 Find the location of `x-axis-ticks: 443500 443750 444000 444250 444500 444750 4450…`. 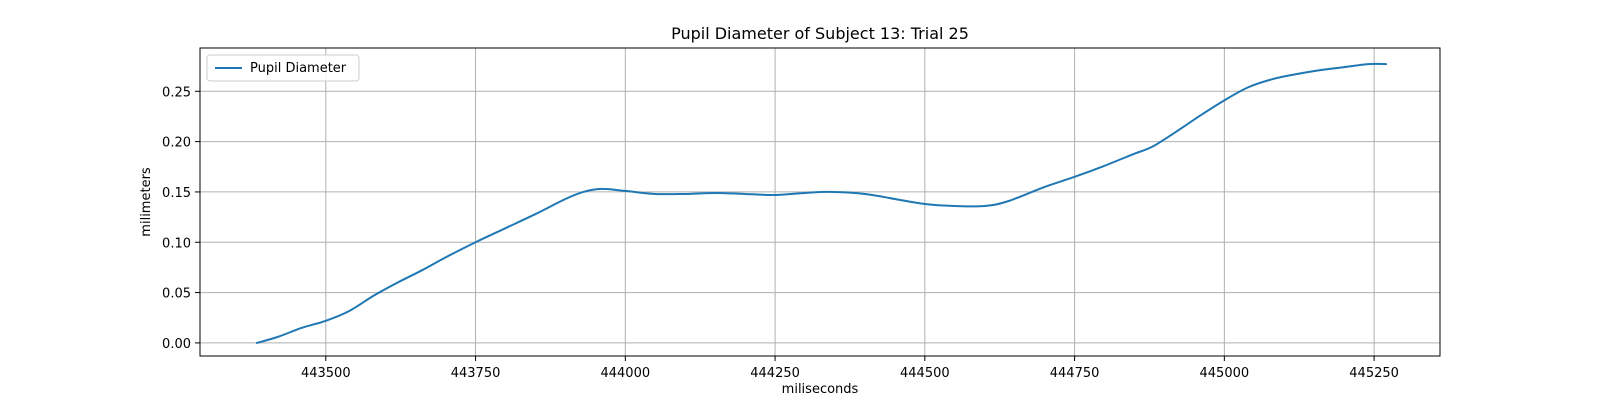

x-axis-ticks: 443500 443750 444000 444250 444500 444750 4450… is located at coordinates (850, 368).